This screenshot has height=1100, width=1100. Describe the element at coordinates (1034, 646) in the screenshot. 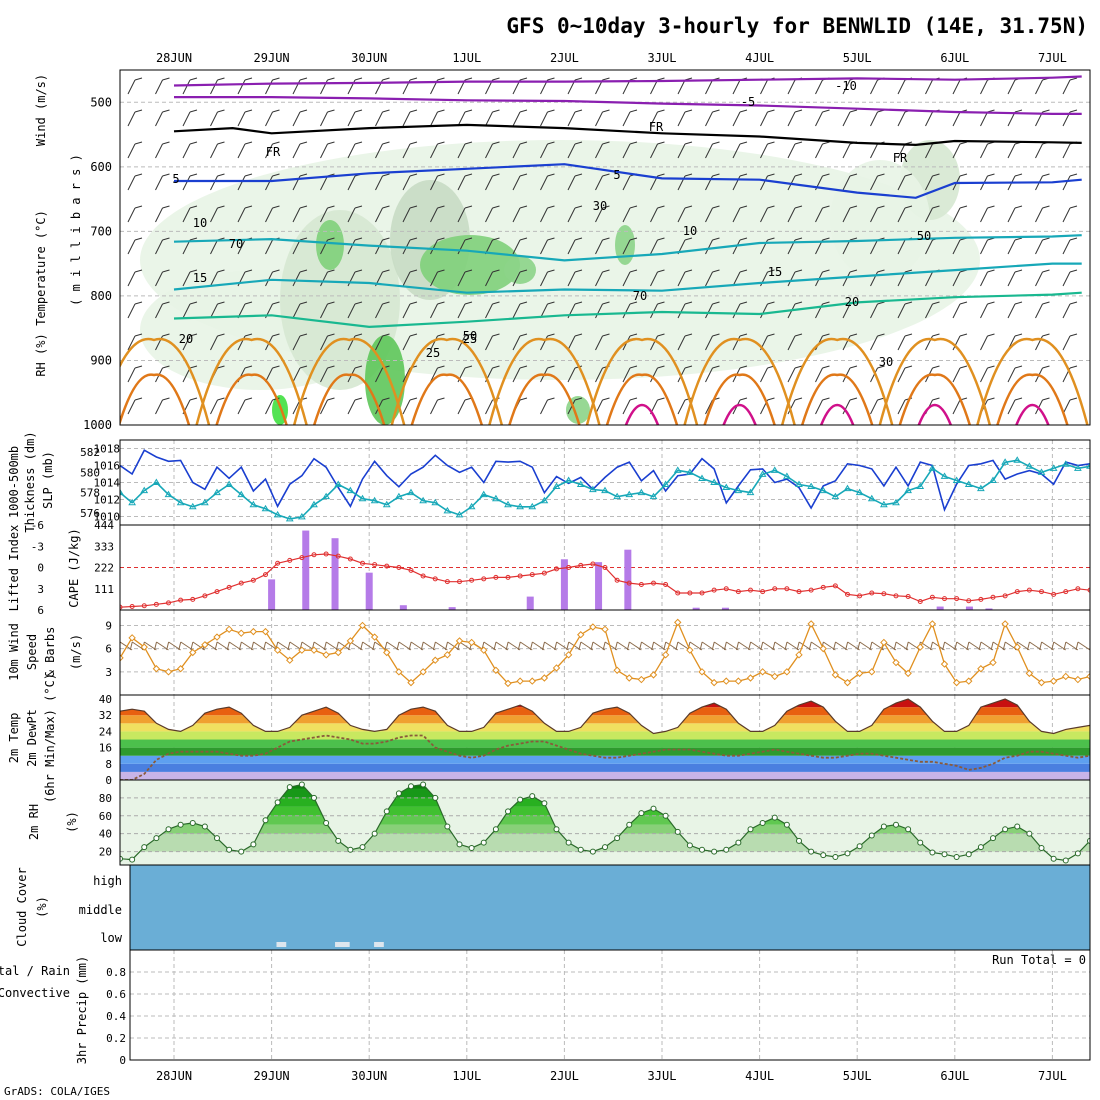

I see `wind10m-barb` at that location.